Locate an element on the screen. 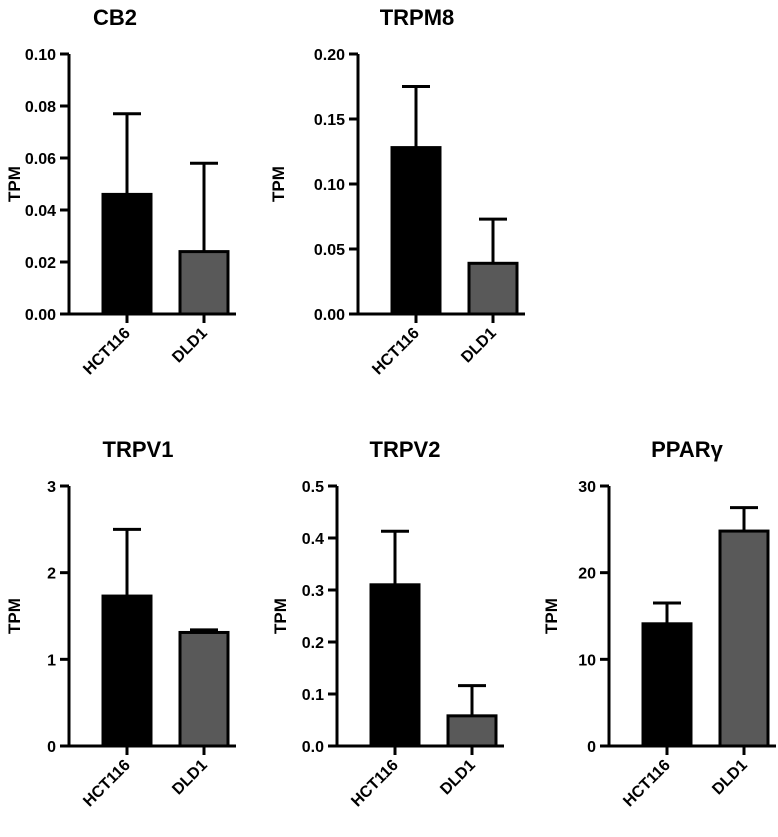 The height and width of the screenshot is (837, 778). panel-trpm8: TRPM8 TPM HCT116 DLD1 0.00 0.05 0.10 0.15 0.20 is located at coordinates (397, 191).